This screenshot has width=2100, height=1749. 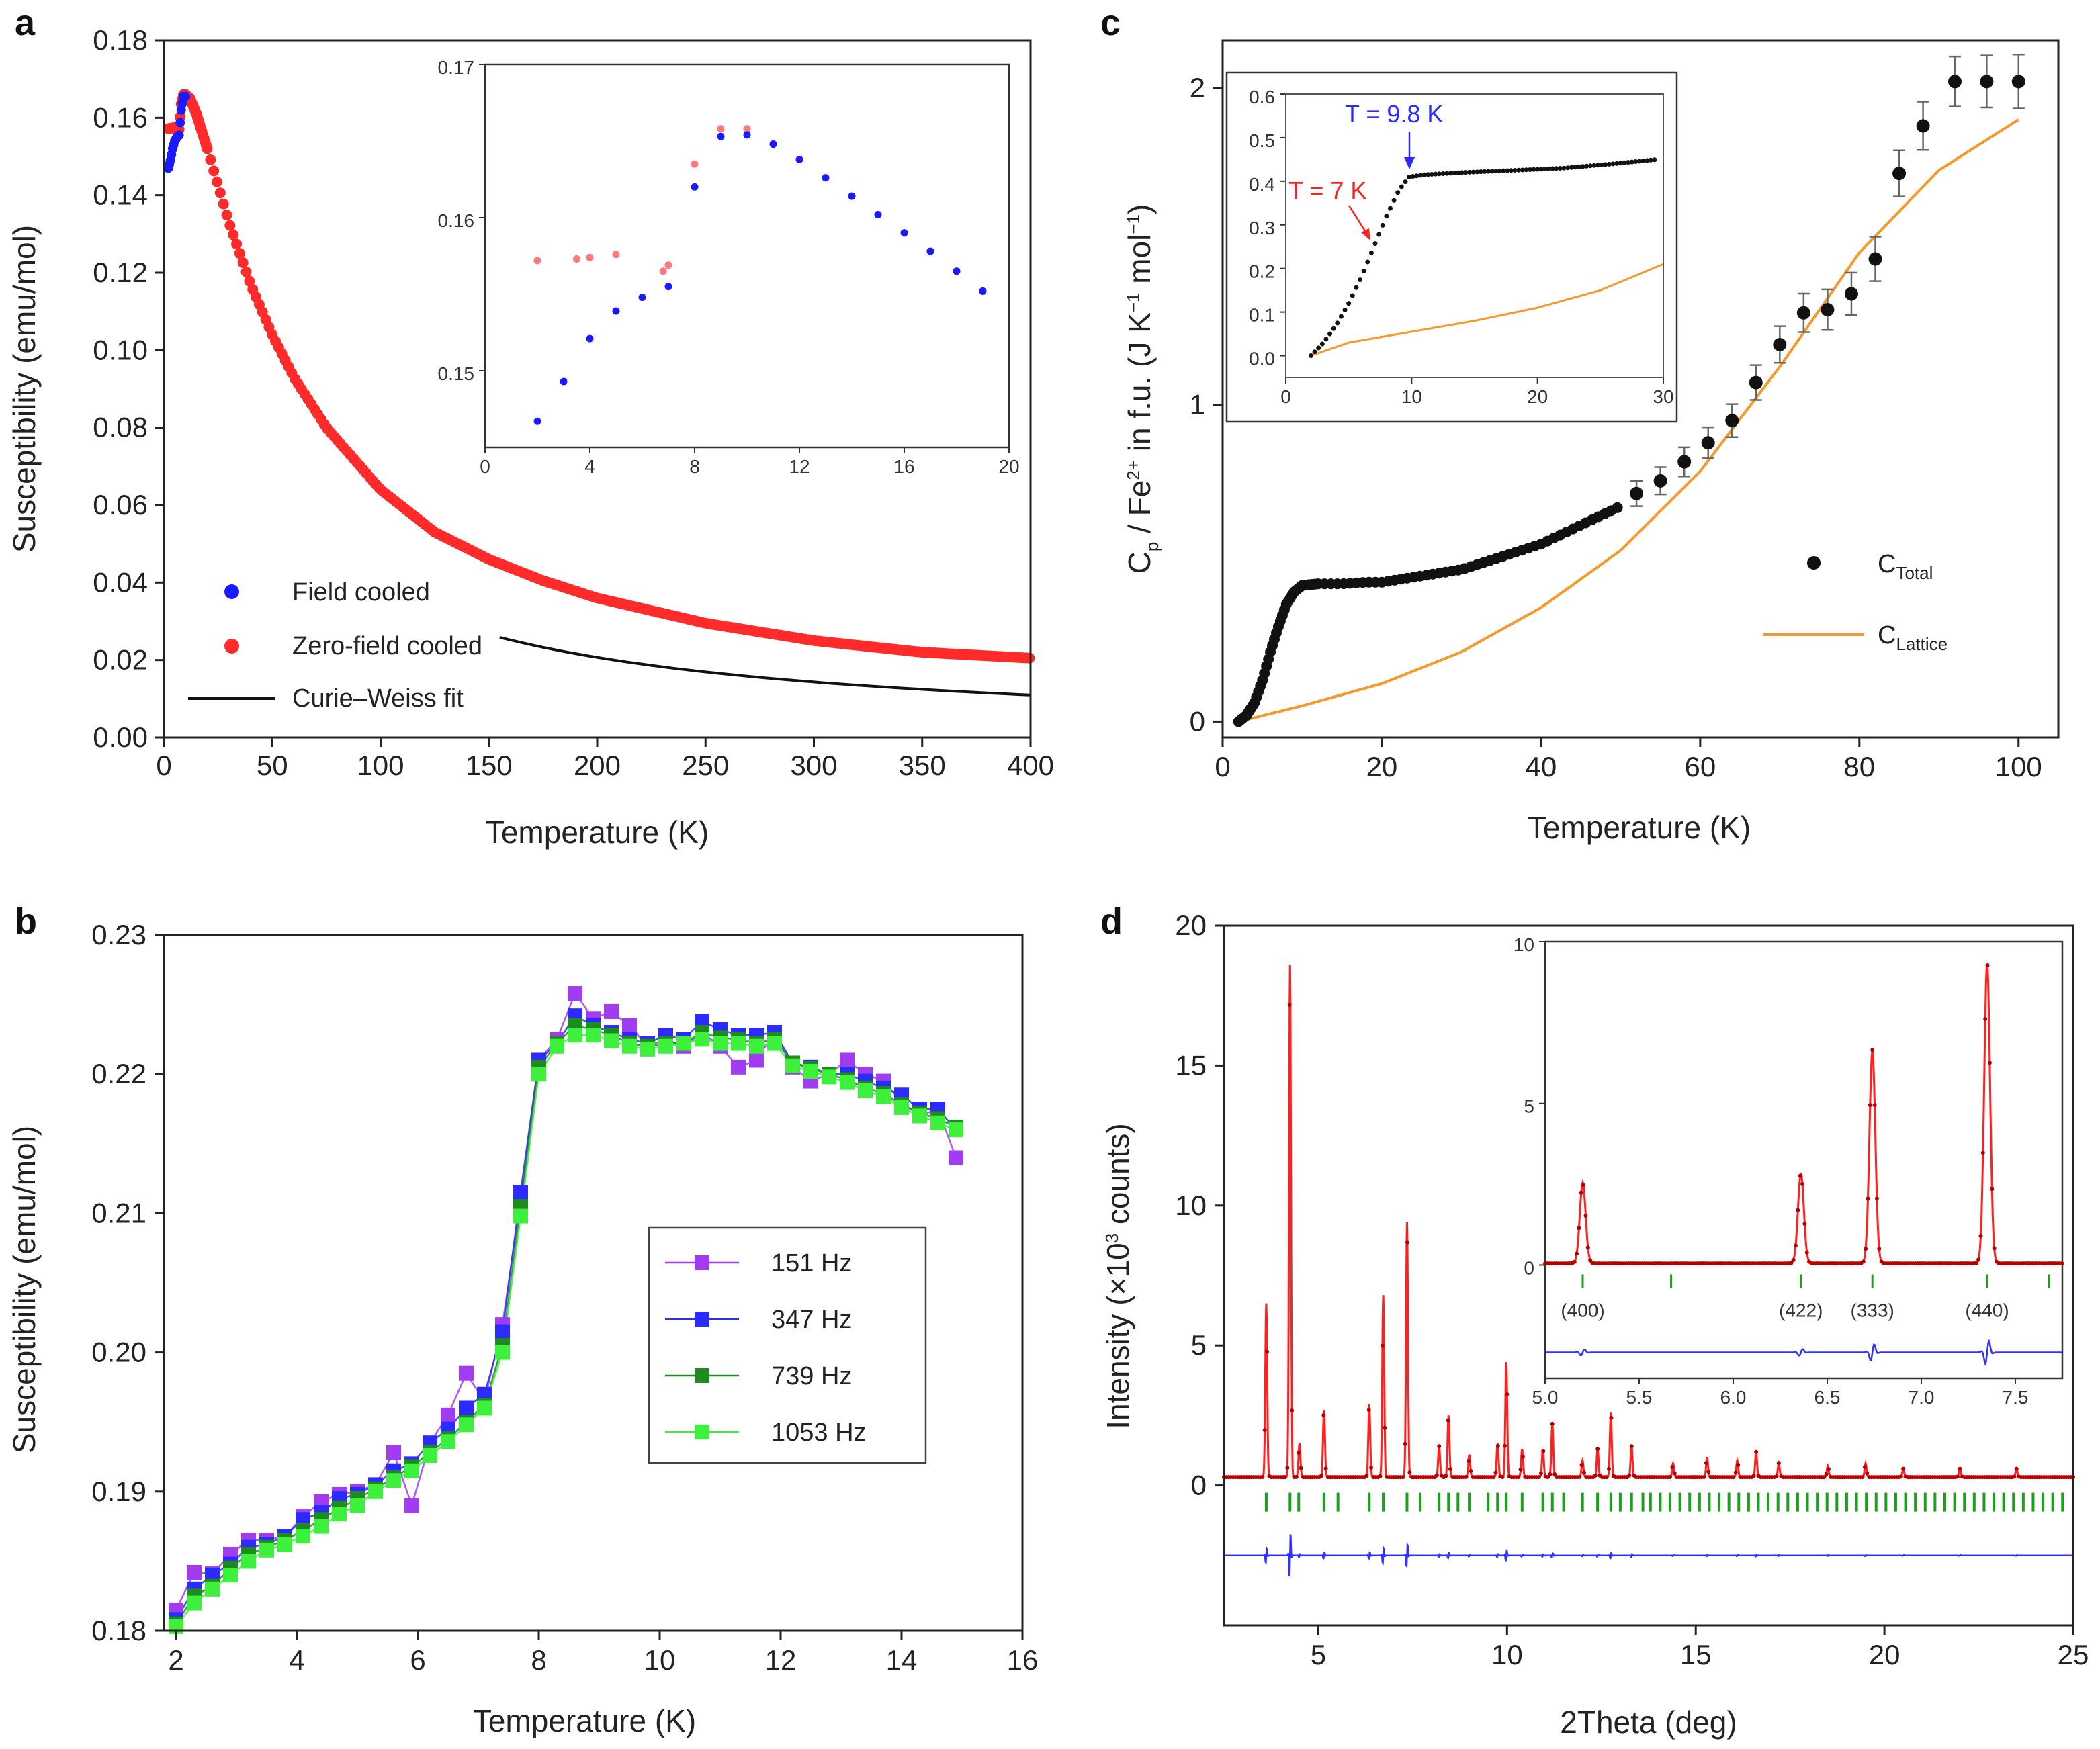 I want to click on x-tick-label: 60, so click(x=1700, y=766).